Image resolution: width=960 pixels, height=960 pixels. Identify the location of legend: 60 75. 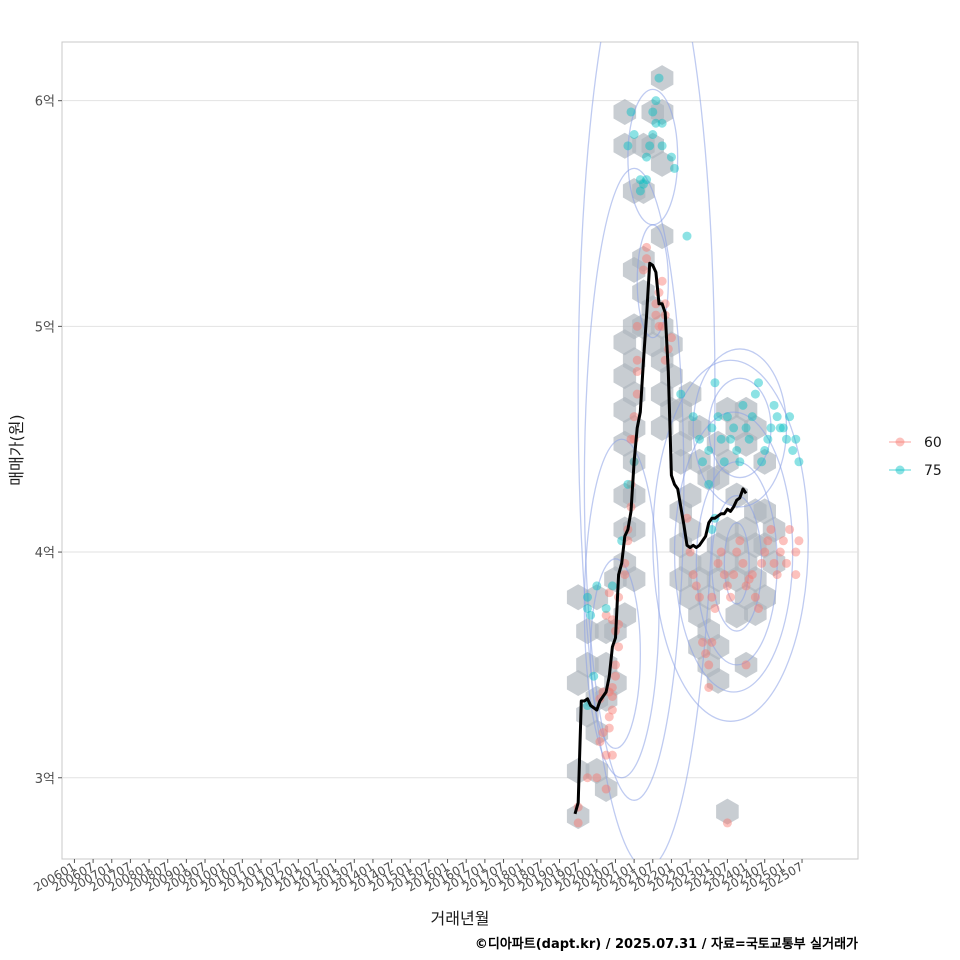
(915, 457).